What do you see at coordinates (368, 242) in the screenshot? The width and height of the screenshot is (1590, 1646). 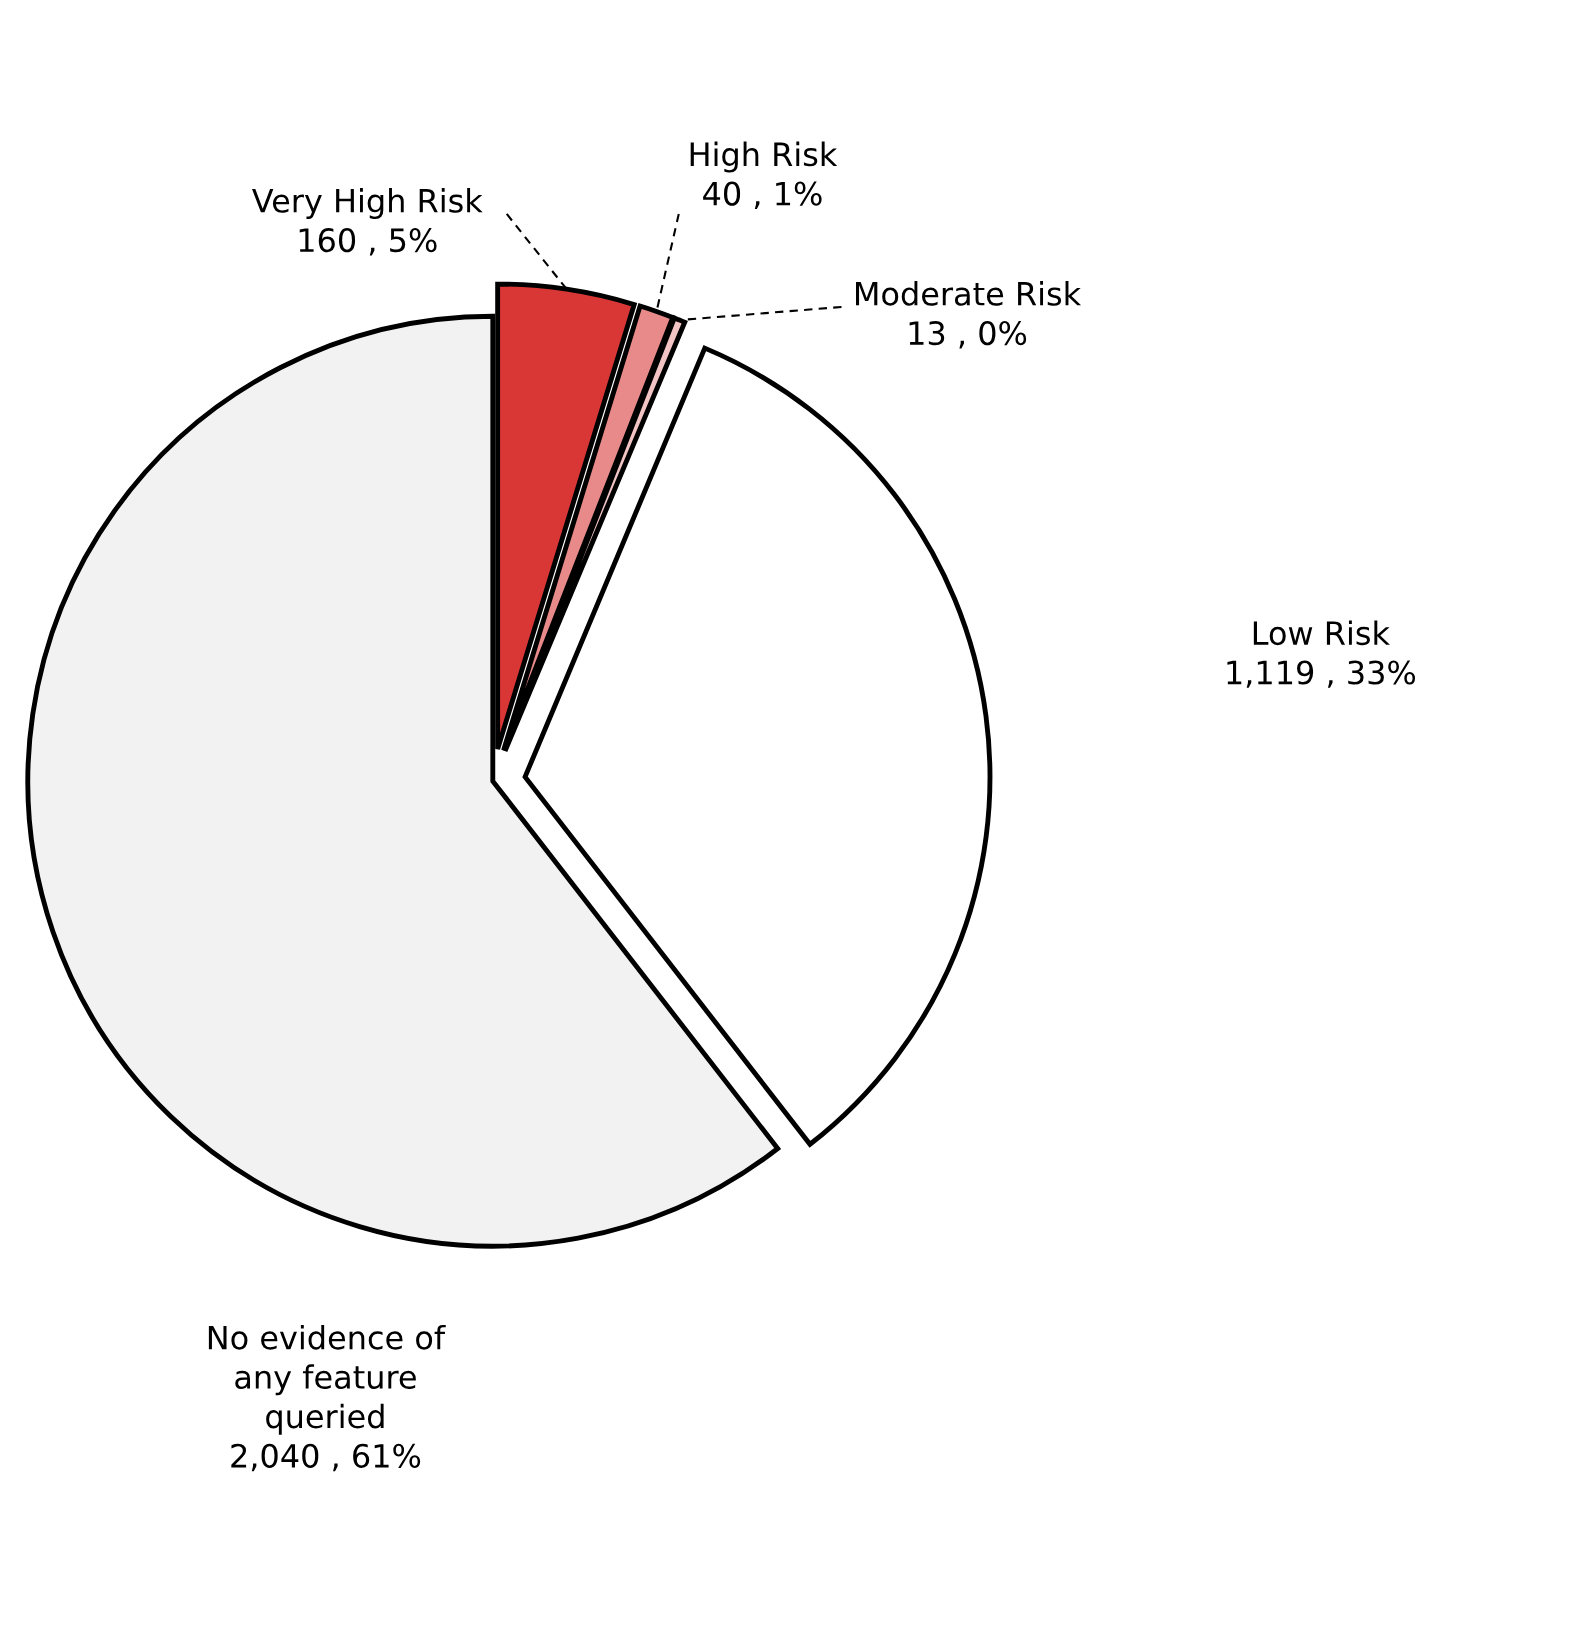 I see `data-label: 160 , 5%` at bounding box center [368, 242].